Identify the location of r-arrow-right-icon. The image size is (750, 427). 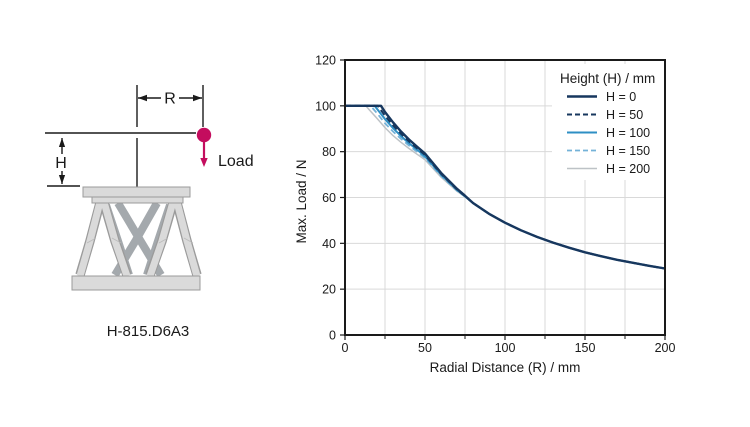
(197, 98).